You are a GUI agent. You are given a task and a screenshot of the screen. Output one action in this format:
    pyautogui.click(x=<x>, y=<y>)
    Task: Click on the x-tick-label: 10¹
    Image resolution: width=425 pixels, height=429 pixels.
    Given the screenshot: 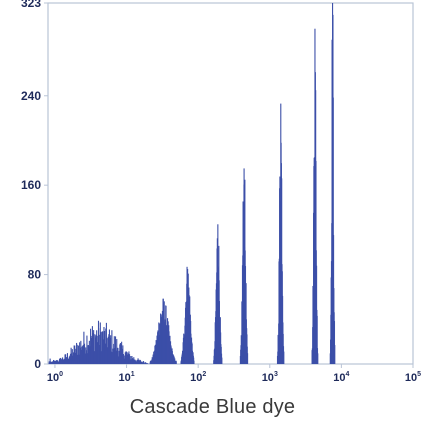 What is the action you would take?
    pyautogui.click(x=126, y=377)
    